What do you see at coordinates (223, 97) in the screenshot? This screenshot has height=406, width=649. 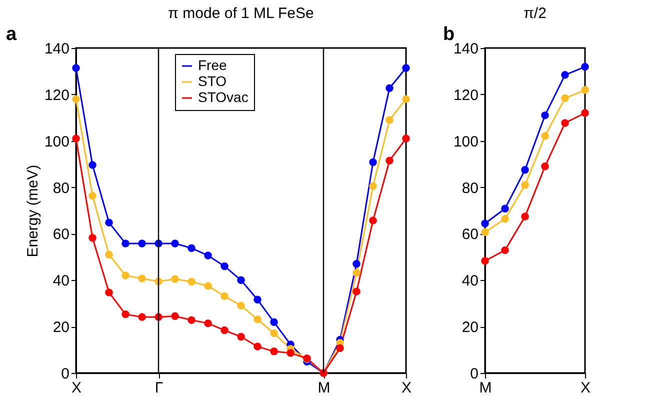 I see `legend-label: STOvac` at bounding box center [223, 97].